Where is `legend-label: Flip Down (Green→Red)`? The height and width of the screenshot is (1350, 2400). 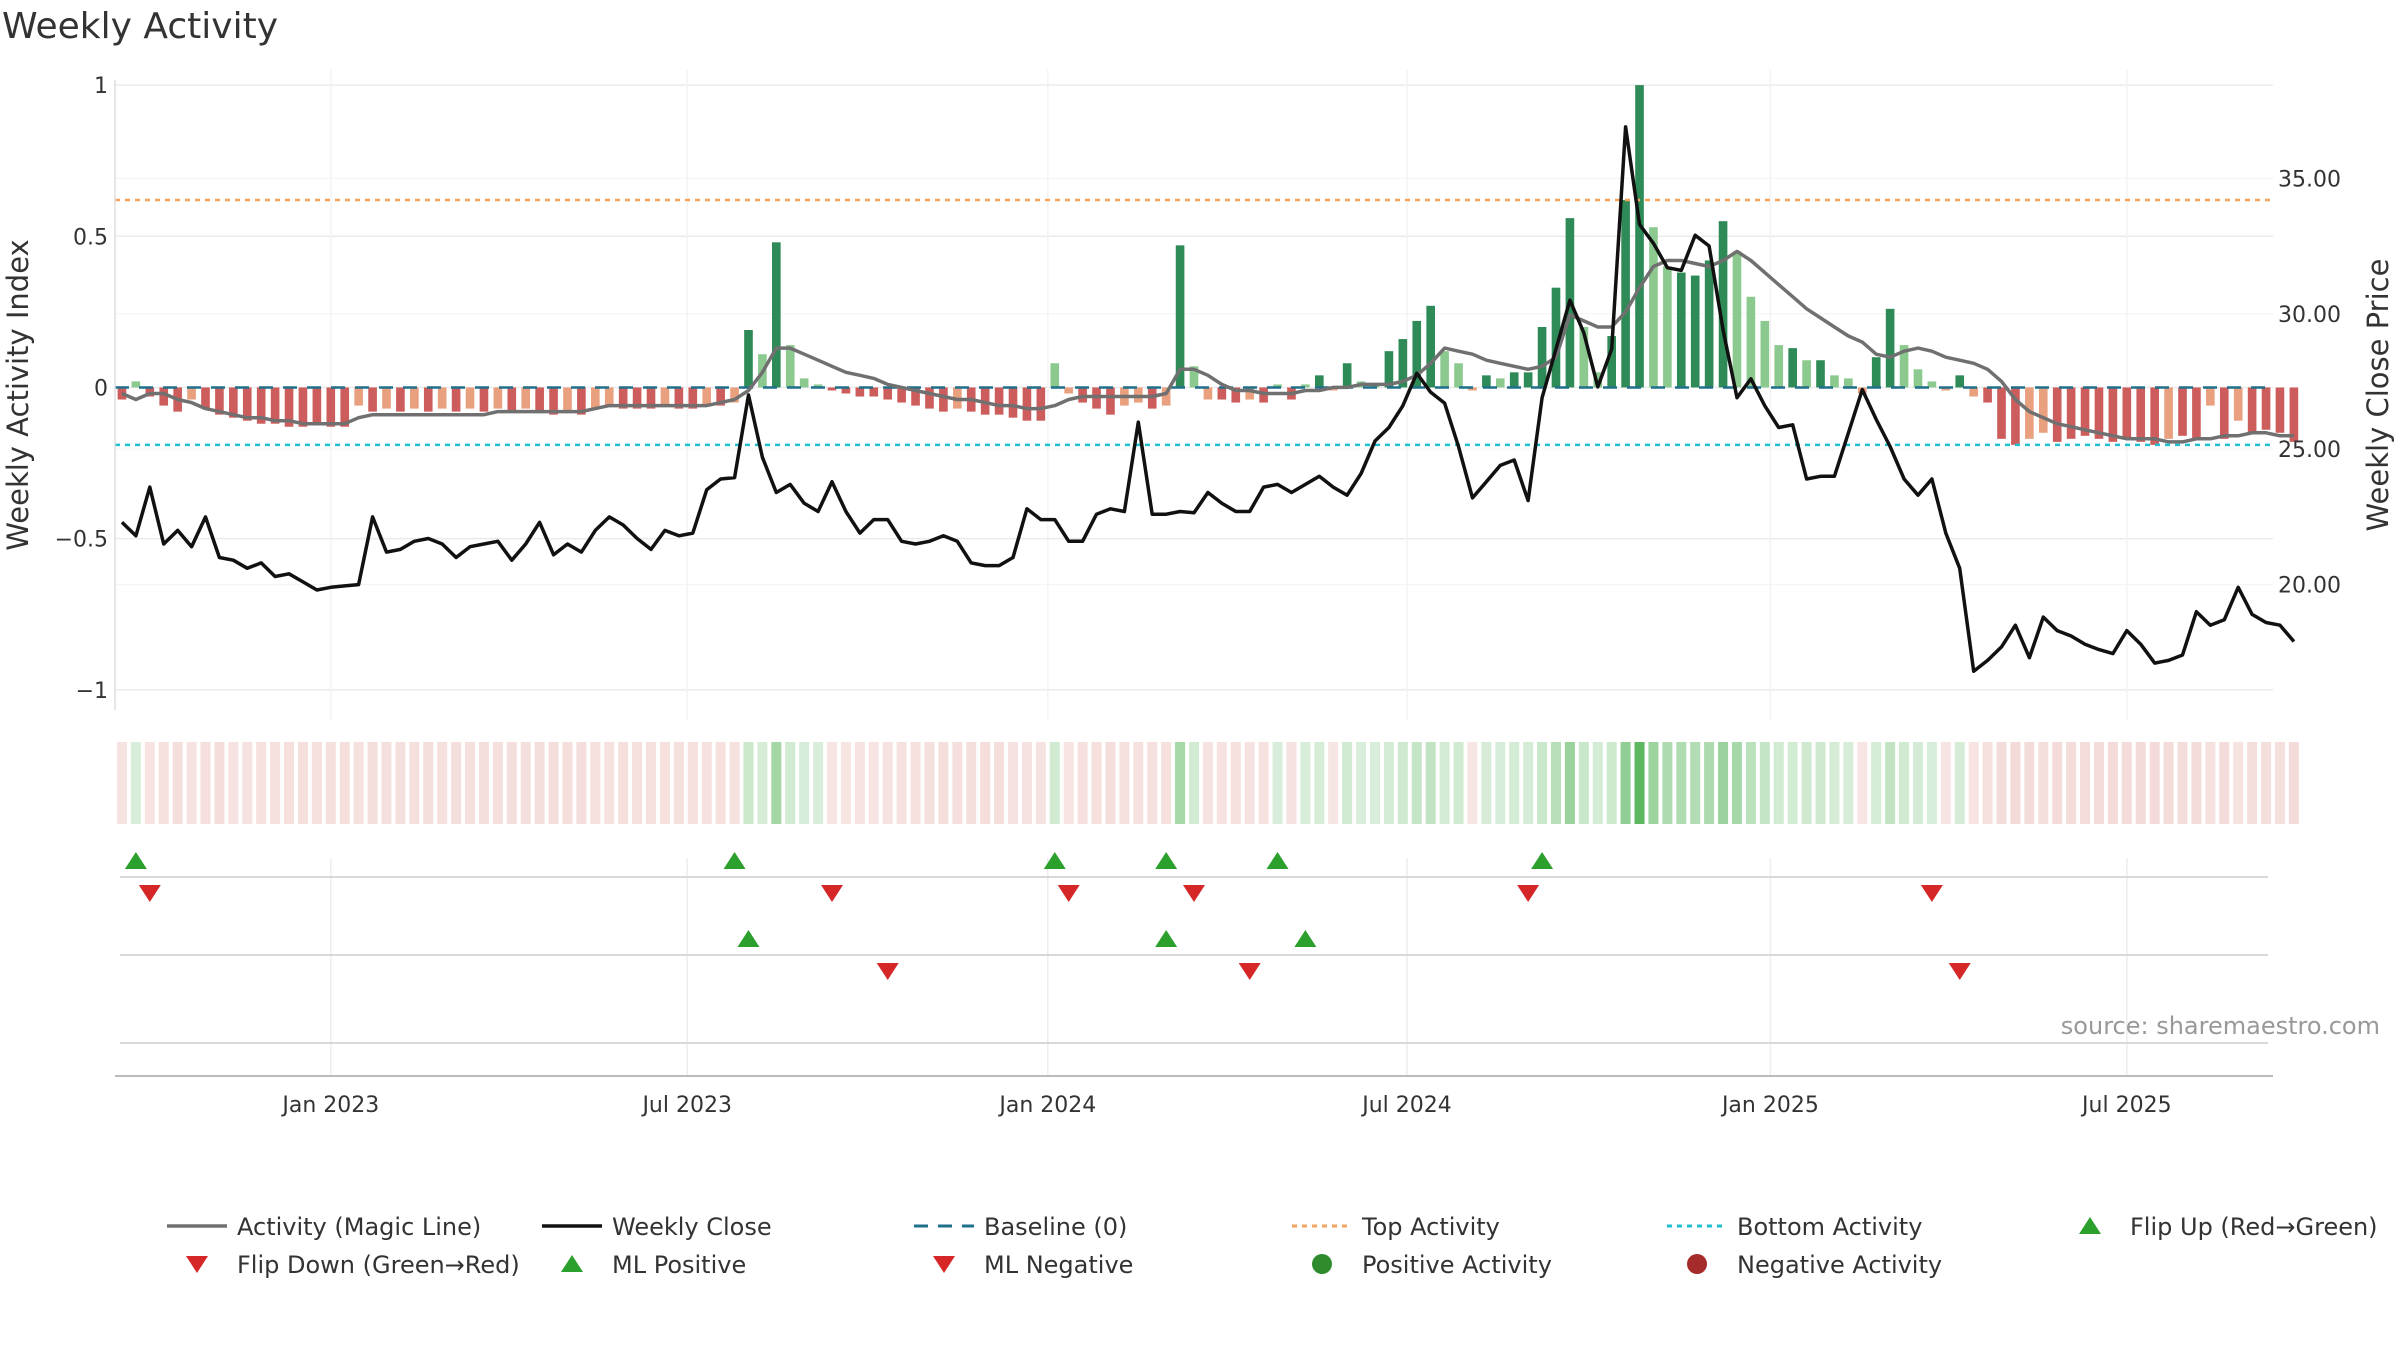
legend-label: Flip Down (Green→Red) is located at coordinates (378, 1265).